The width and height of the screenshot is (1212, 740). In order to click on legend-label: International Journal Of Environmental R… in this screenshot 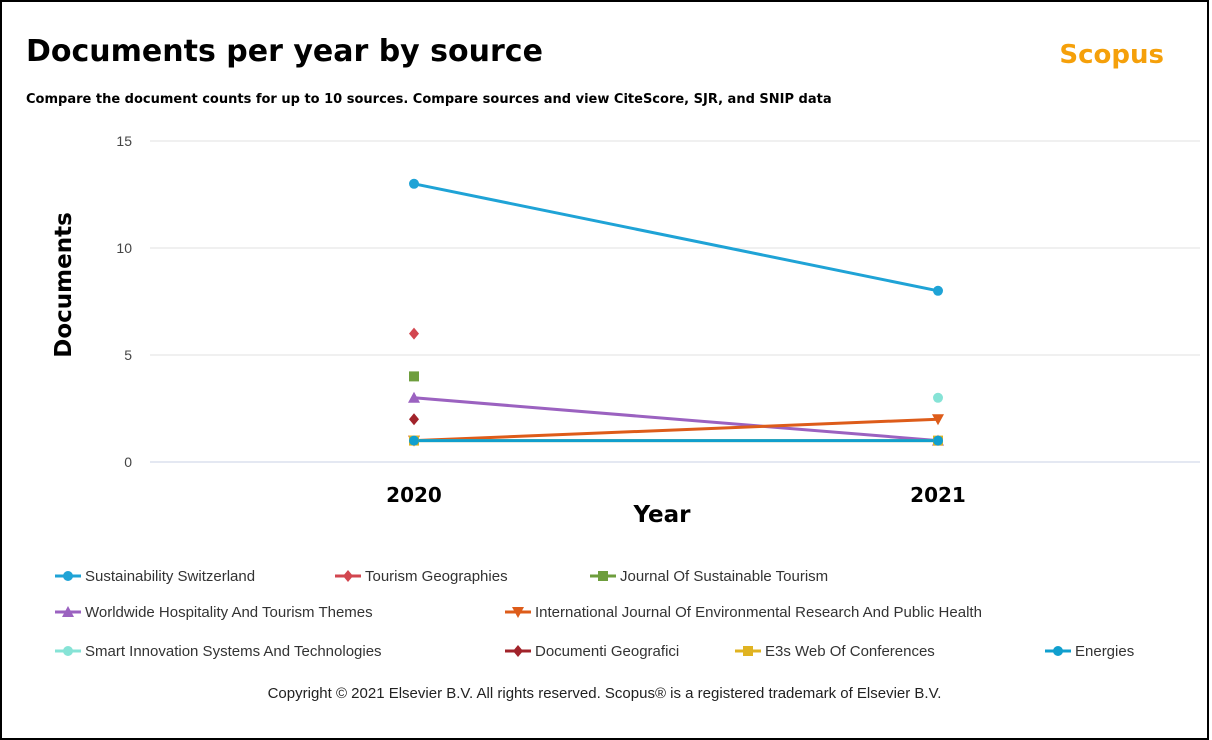, I will do `click(758, 612)`.